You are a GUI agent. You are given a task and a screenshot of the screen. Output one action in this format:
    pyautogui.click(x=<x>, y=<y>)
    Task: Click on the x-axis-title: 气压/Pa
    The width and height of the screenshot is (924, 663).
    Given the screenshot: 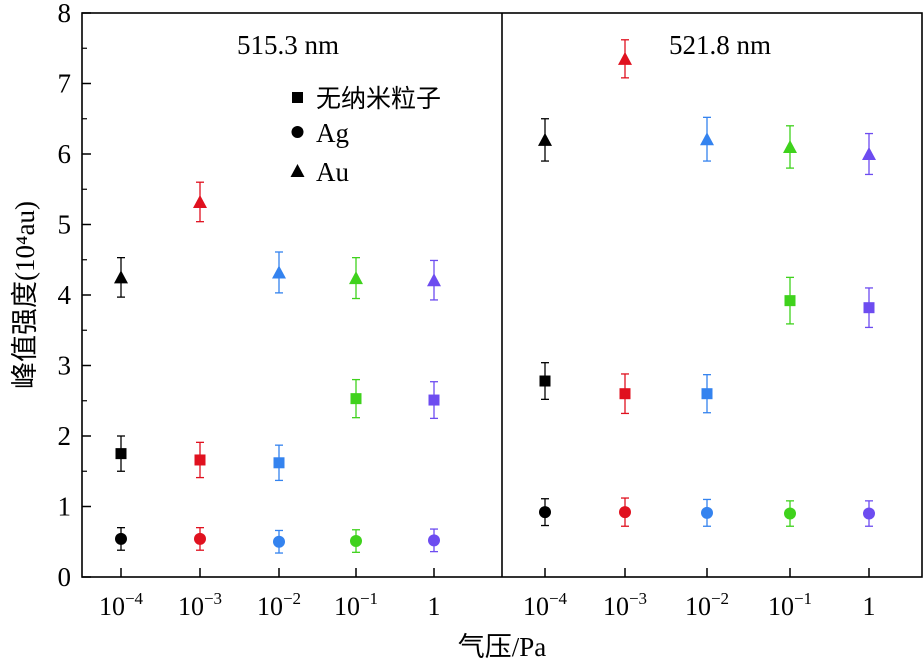 What is the action you would take?
    pyautogui.click(x=502, y=647)
    